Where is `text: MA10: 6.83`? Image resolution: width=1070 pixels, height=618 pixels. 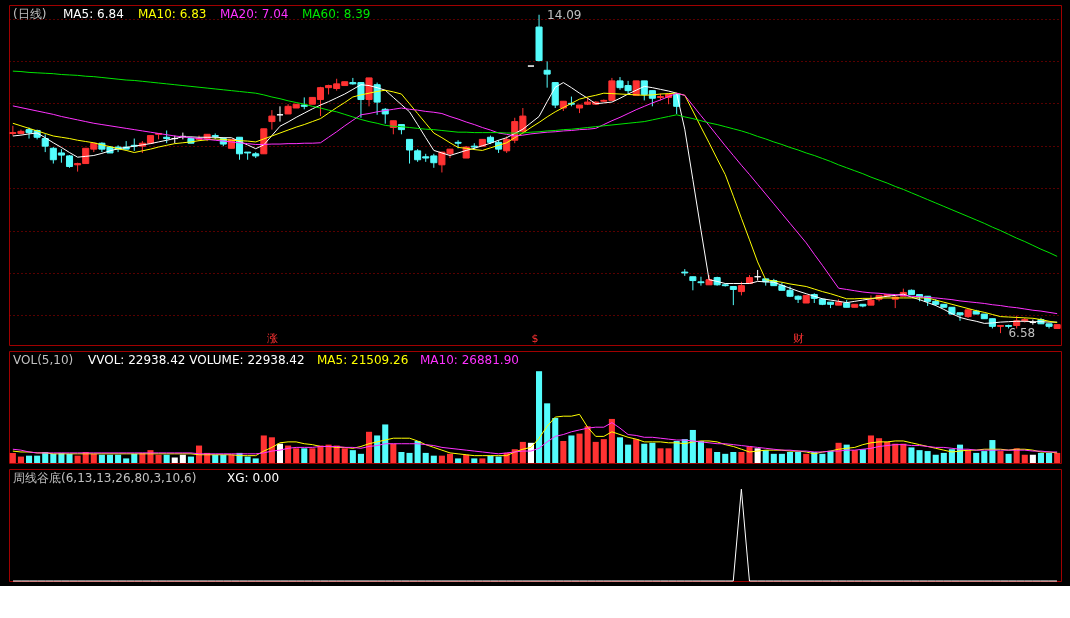 text: MA10: 6.83 is located at coordinates (172, 14).